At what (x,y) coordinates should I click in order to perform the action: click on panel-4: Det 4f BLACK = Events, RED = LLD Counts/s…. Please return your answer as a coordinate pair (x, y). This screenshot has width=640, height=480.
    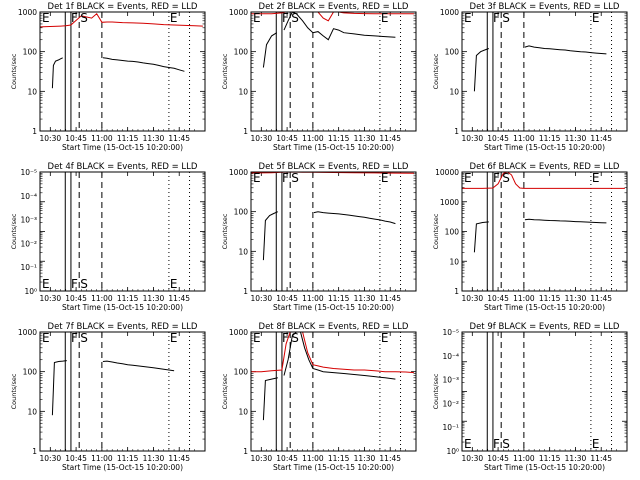
    Looking at the image, I should click on (108, 237).